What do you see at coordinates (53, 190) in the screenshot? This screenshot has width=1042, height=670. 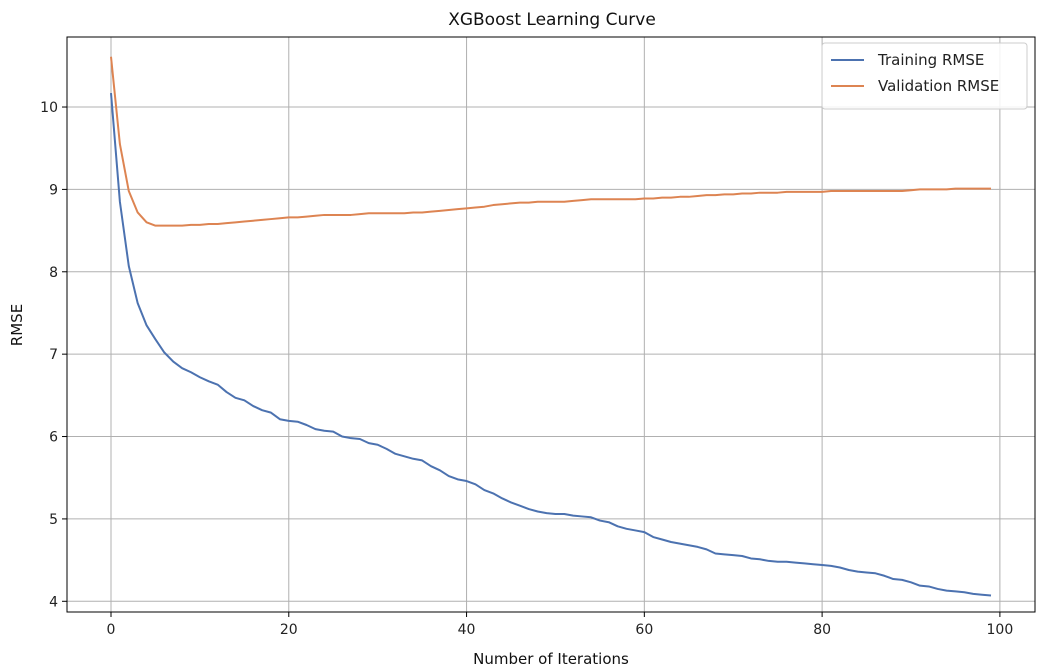 I see `y-tick-label: 9` at bounding box center [53, 190].